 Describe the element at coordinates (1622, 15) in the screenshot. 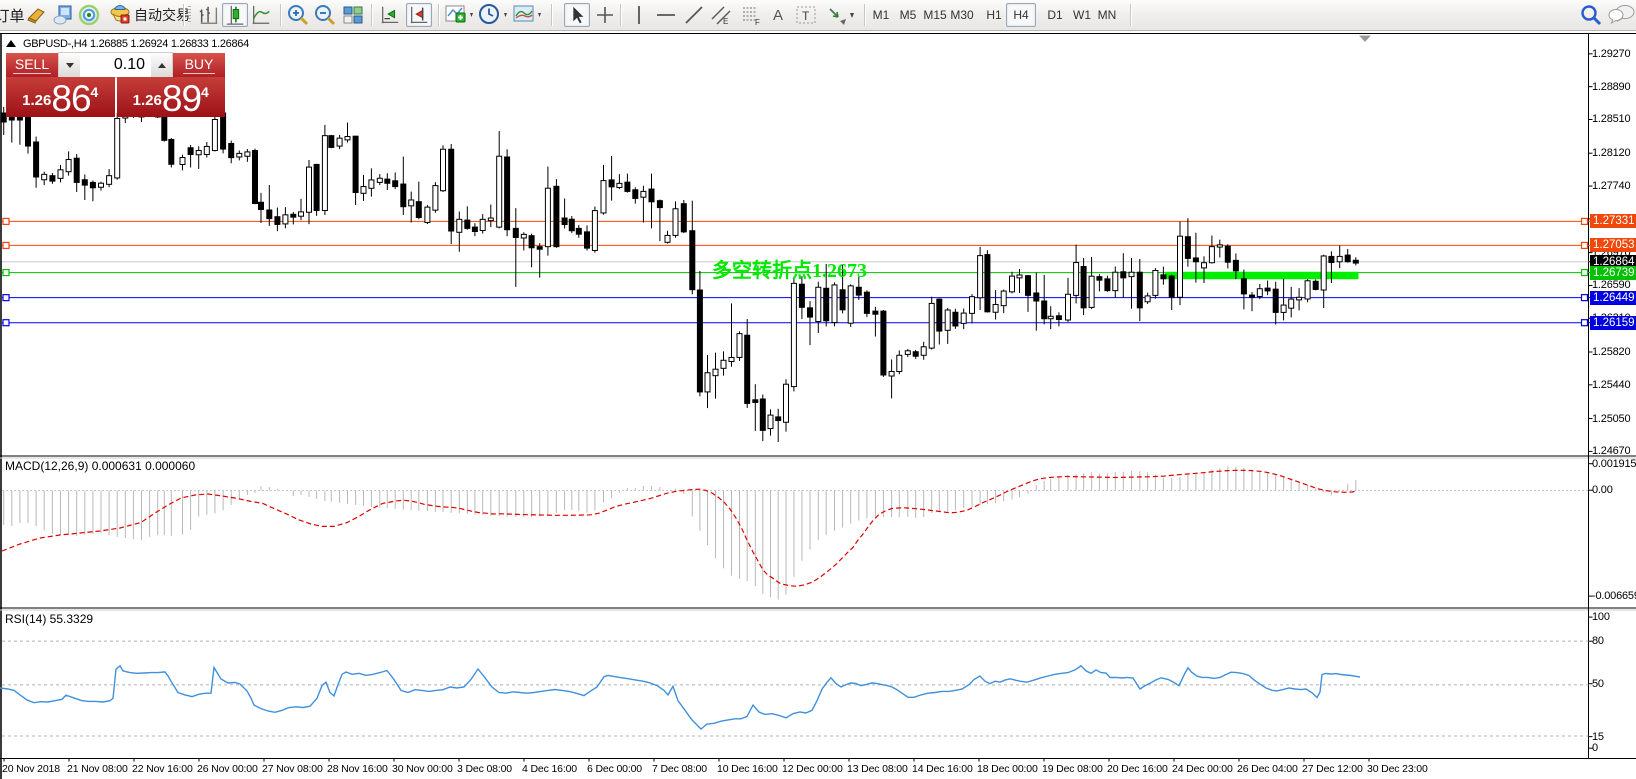

I see `chat-icon` at that location.